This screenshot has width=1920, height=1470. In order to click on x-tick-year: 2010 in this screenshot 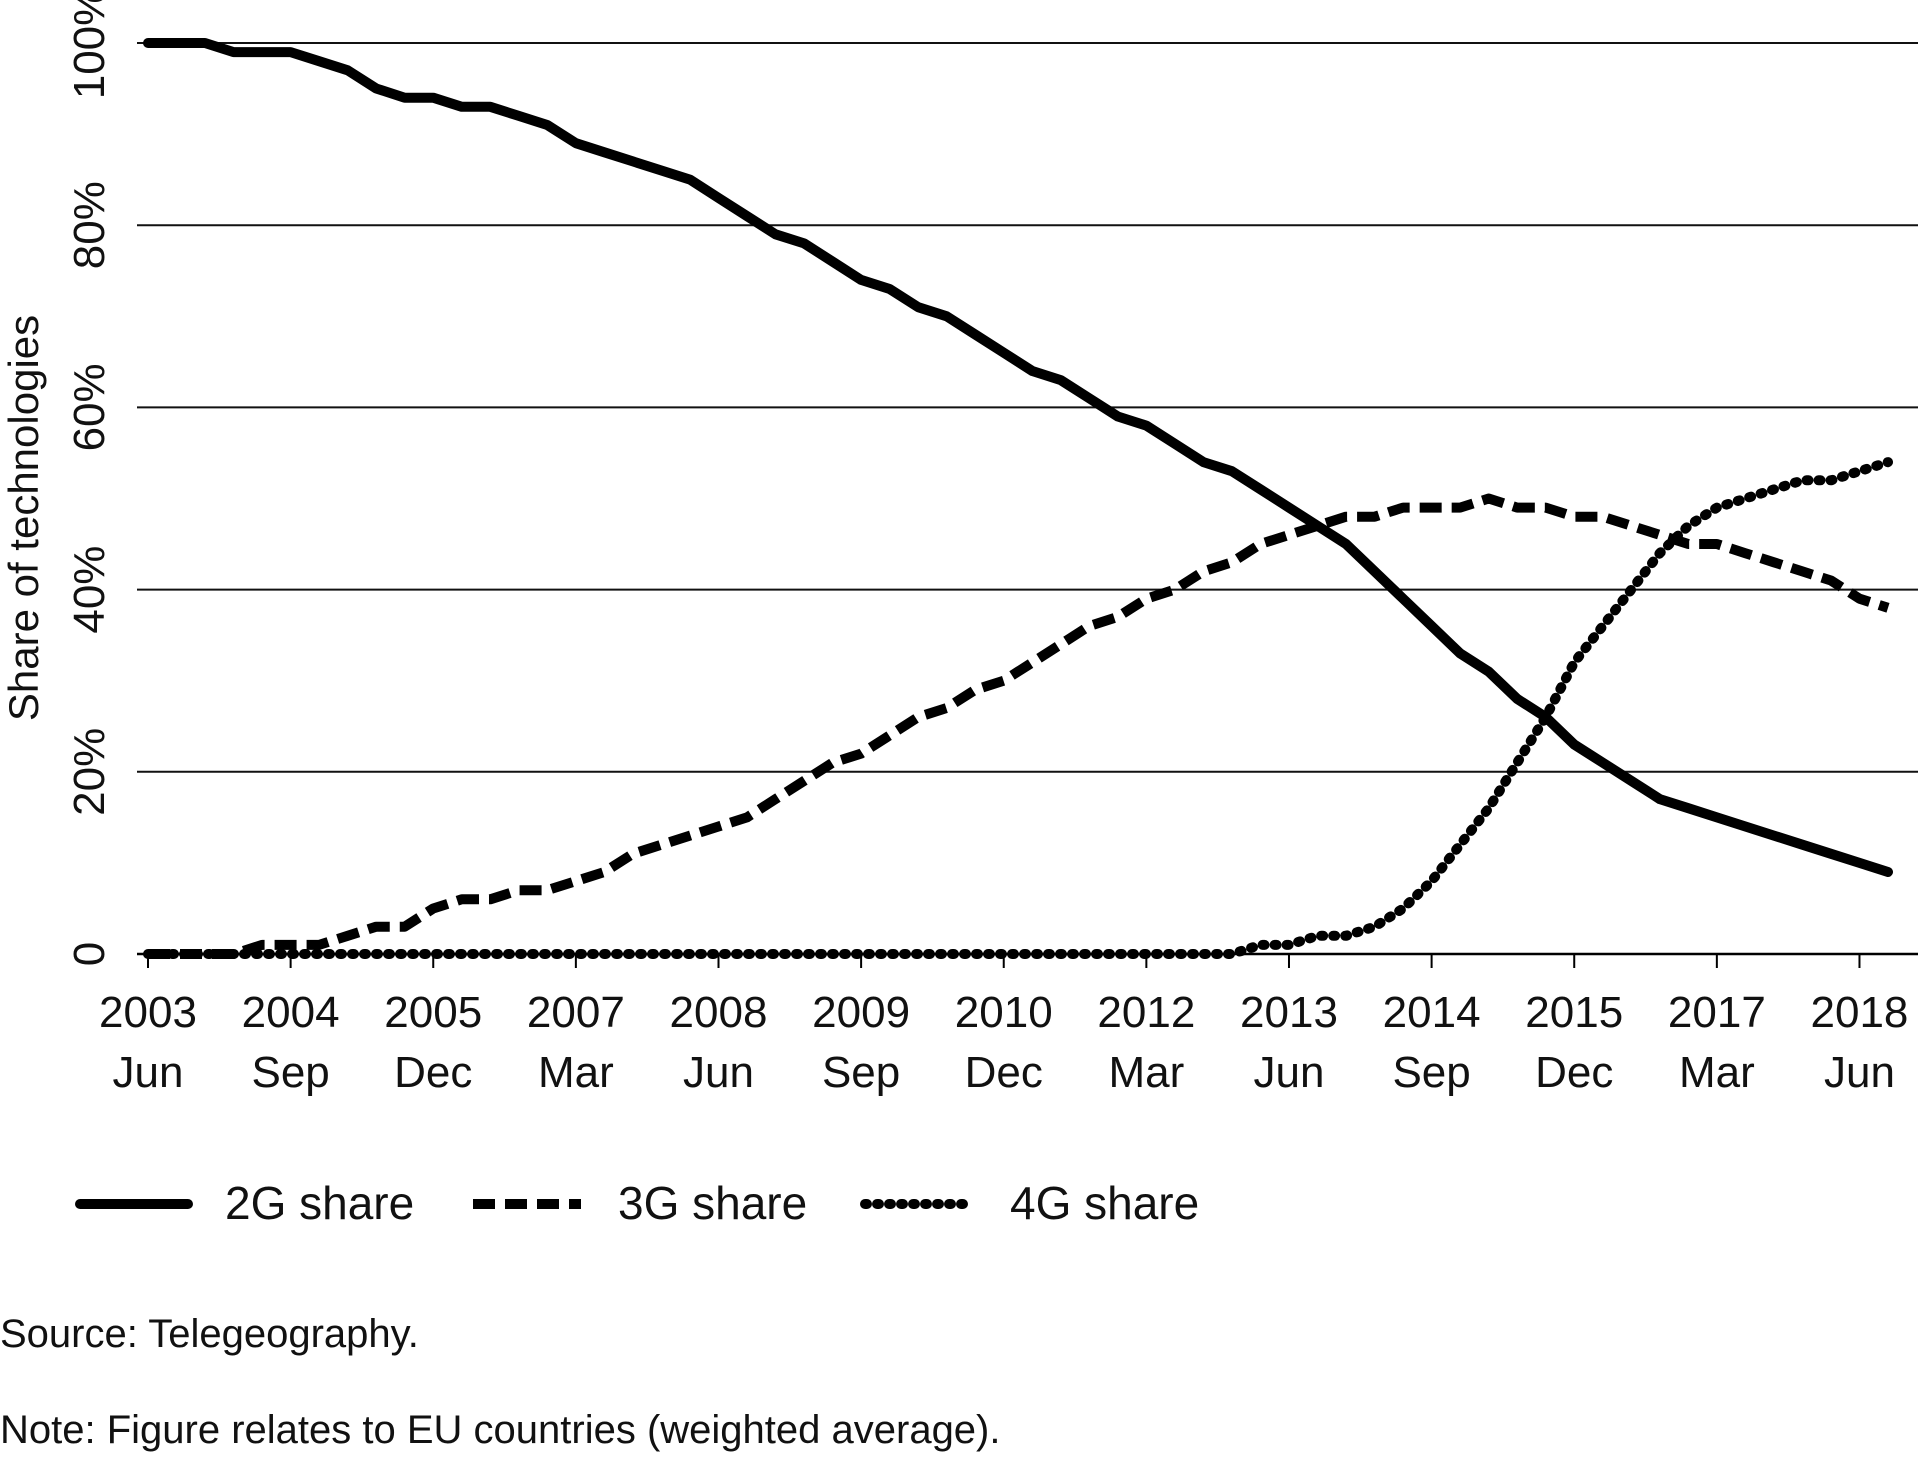, I will do `click(1004, 1012)`.